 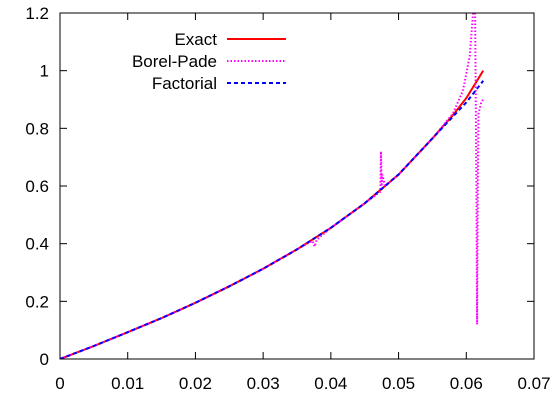 I want to click on y-tick-label: 0.6, so click(x=37, y=186).